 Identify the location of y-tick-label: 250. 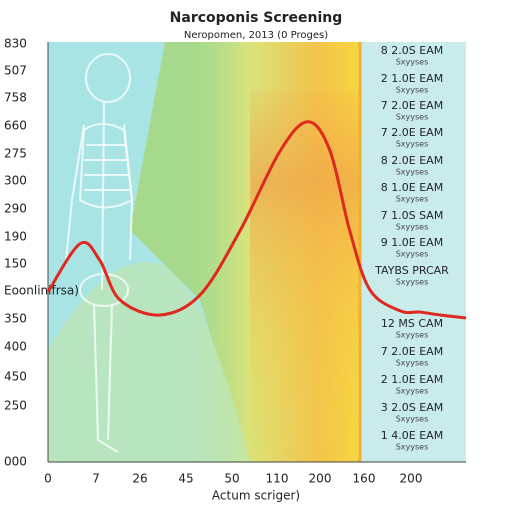
(15, 406).